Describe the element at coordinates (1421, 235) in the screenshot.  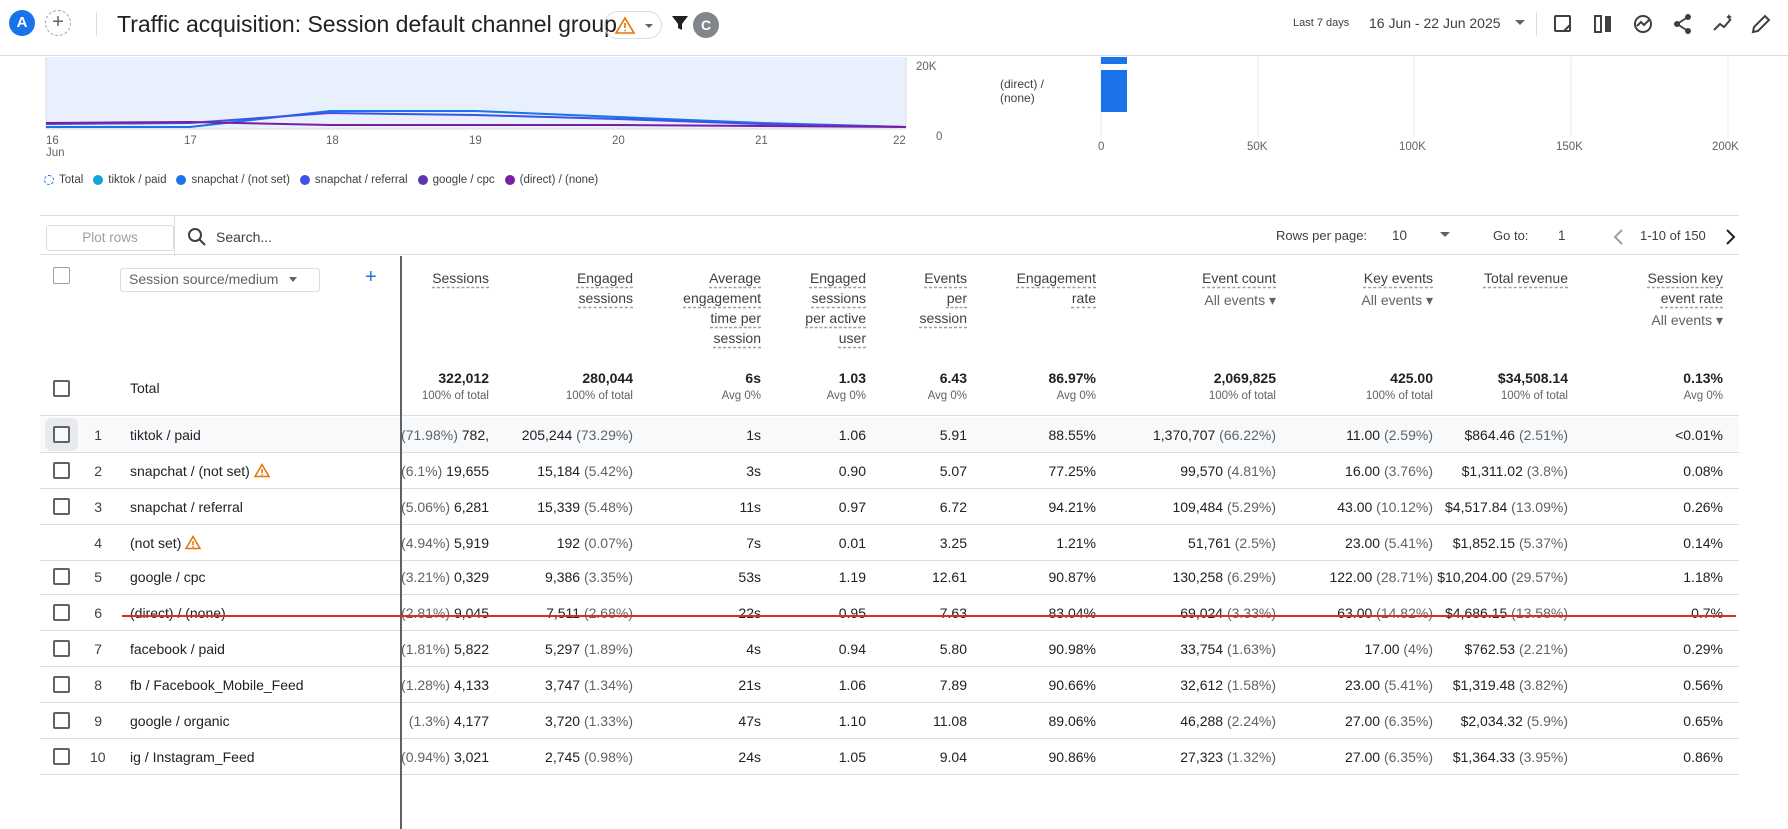
I see `rows-per-page-select: 10` at that location.